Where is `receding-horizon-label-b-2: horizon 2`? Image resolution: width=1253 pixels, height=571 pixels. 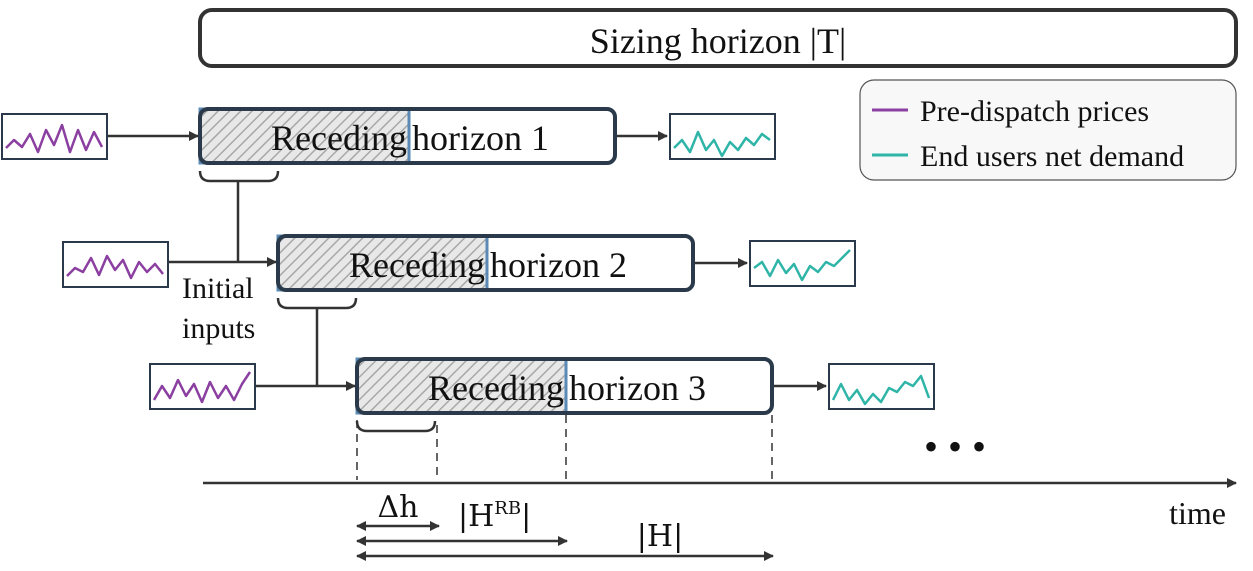
receding-horizon-label-b-2: horizon 2 is located at coordinates (558, 265).